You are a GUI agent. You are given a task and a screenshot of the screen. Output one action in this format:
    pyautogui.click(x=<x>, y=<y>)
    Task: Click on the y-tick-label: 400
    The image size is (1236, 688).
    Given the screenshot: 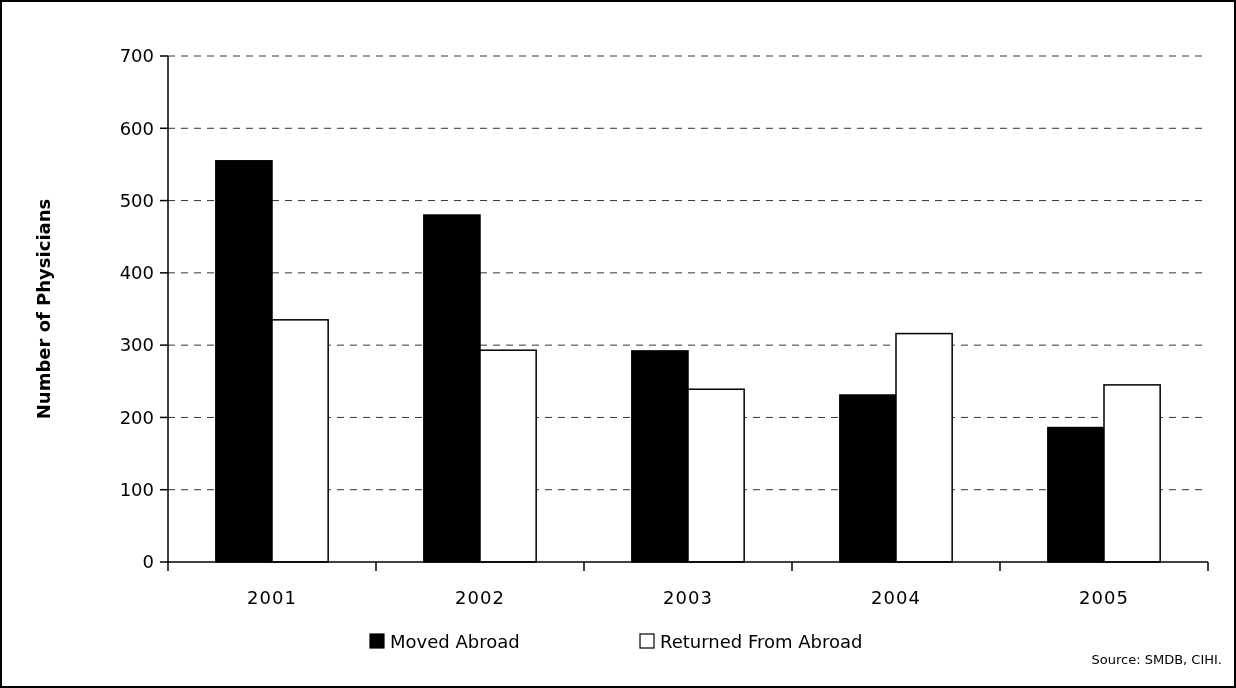 What is the action you would take?
    pyautogui.click(x=136, y=273)
    